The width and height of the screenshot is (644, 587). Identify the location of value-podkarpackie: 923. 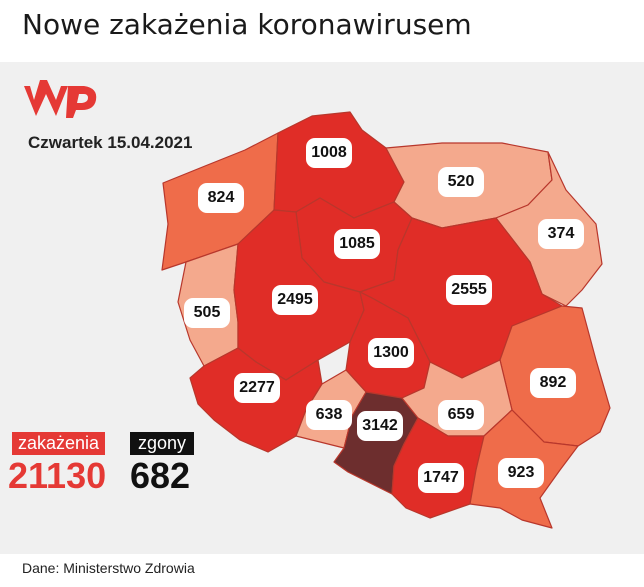
(521, 473).